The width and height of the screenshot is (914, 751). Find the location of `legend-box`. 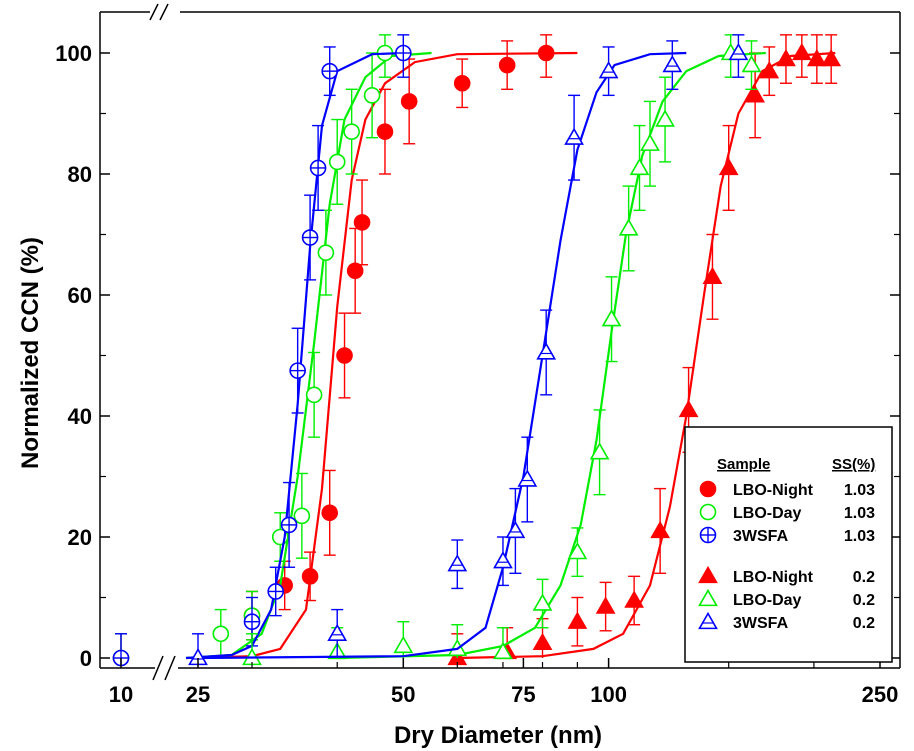

legend-box is located at coordinates (788, 544).